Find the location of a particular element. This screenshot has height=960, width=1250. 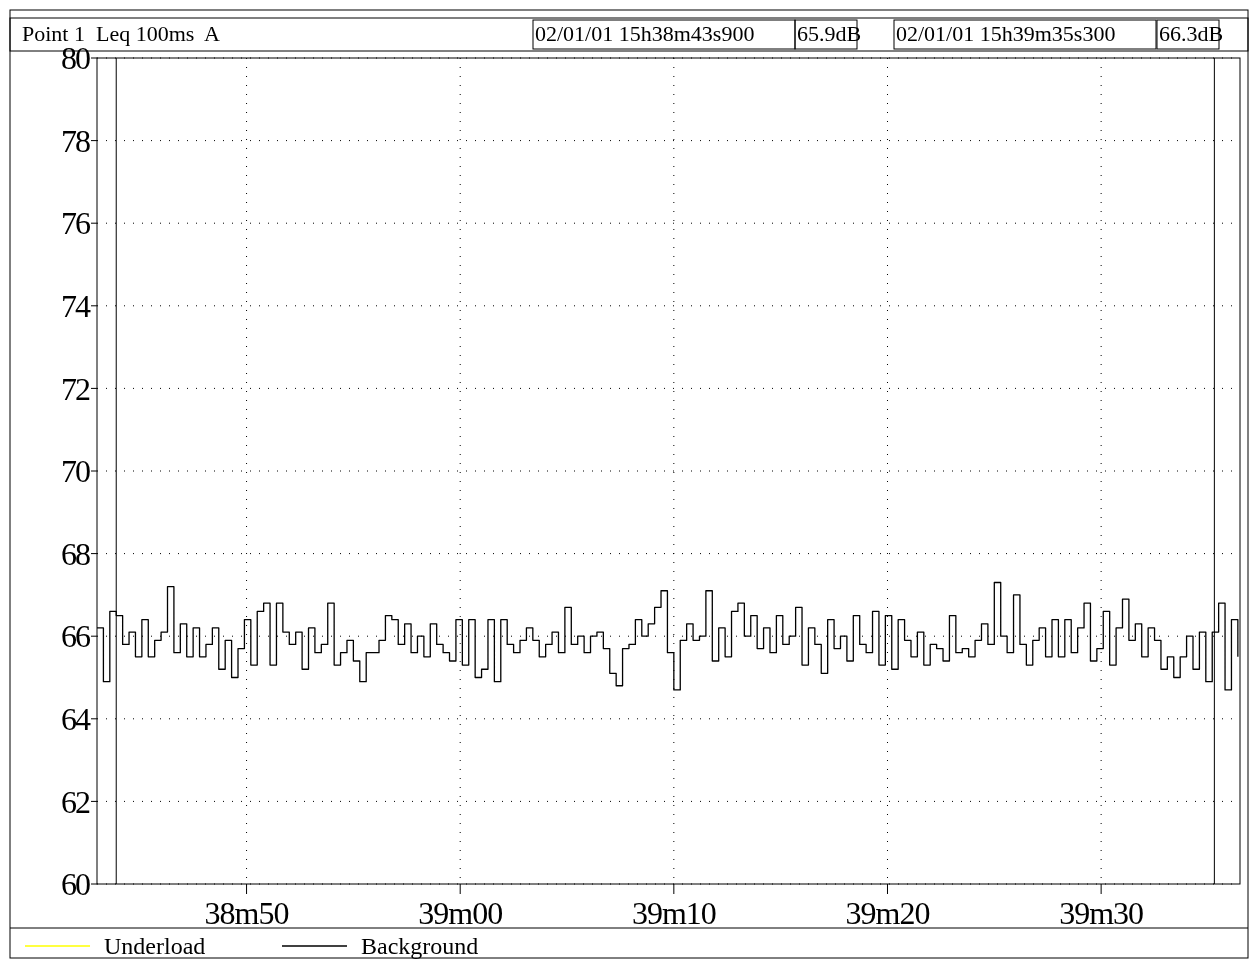

text: 66.3dB is located at coordinates (1191, 33).